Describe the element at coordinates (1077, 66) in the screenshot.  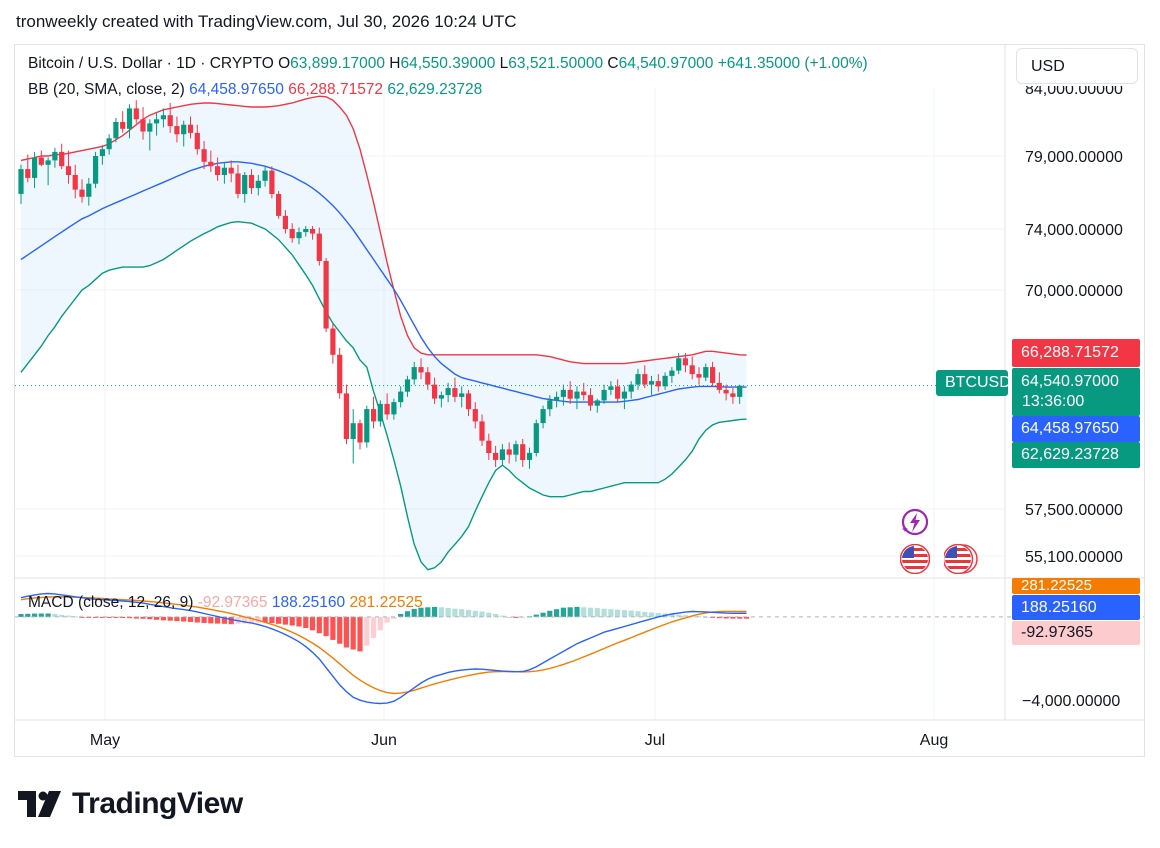
I see `currency-selector-button: USD` at that location.